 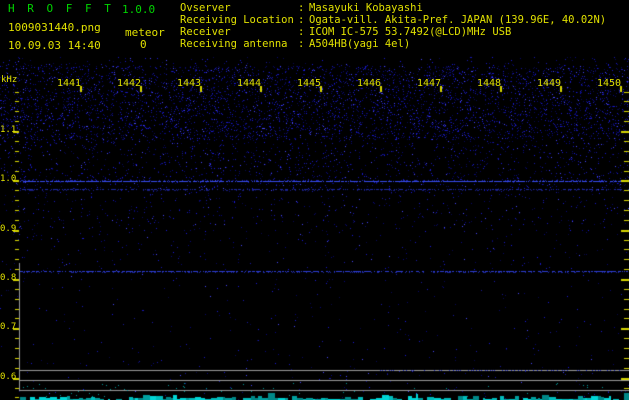 I want to click on freq-tick-label: 0.9, so click(x=8, y=228).